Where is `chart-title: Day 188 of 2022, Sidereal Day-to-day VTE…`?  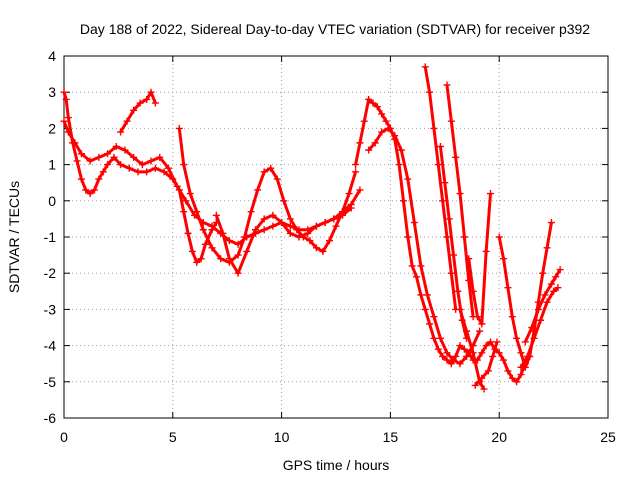 chart-title: Day 188 of 2022, Sidereal Day-to-day VTE… is located at coordinates (335, 29).